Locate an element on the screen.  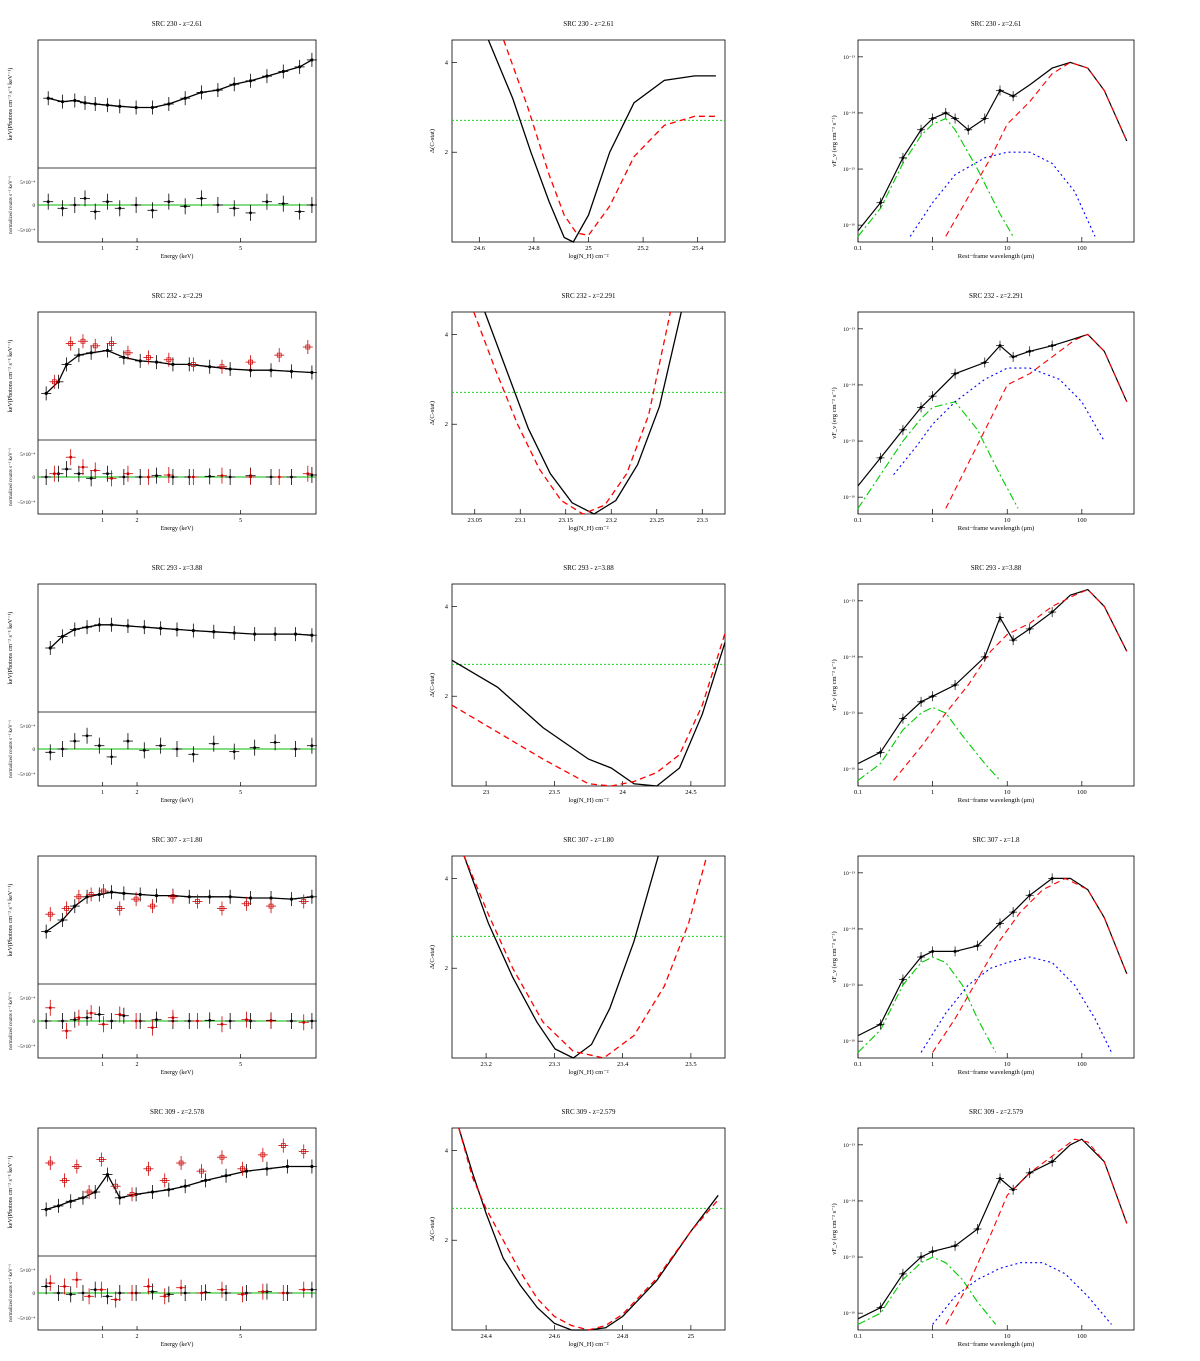
sed-ylabel: νF_ν (erg cm⁻² s⁻¹) is located at coordinates (834, 412).